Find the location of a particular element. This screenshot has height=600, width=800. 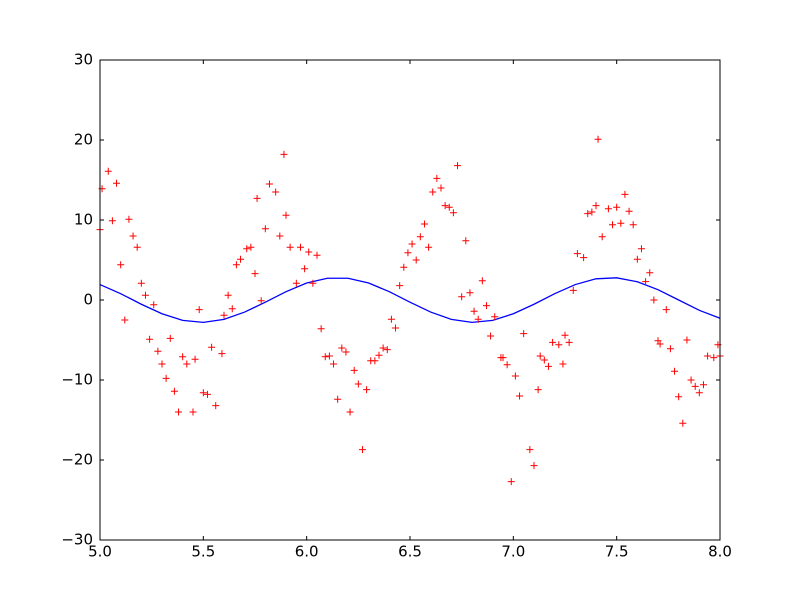

x-tick-label: 6.5 is located at coordinates (410, 552).